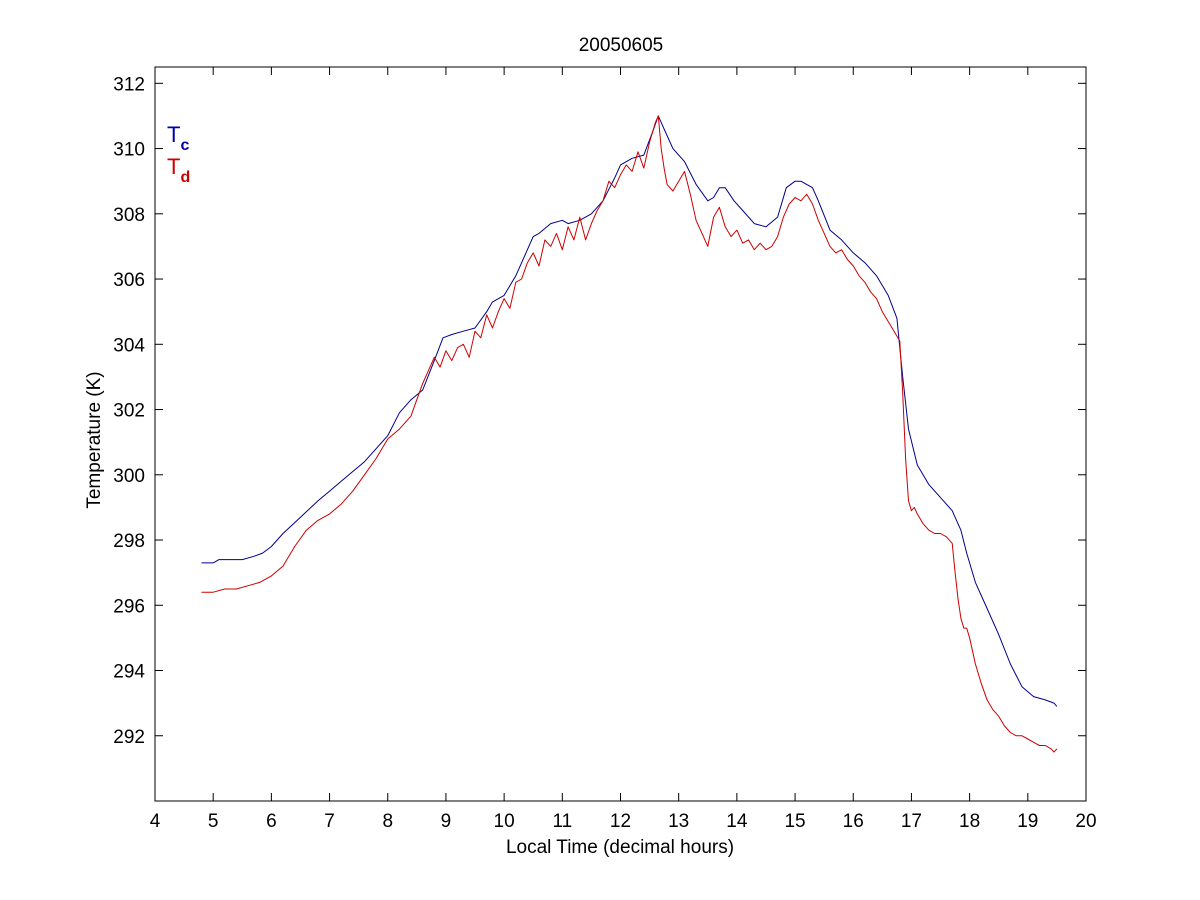 The width and height of the screenshot is (1200, 900). I want to click on legend-entry-tc: Tc, so click(178, 138).